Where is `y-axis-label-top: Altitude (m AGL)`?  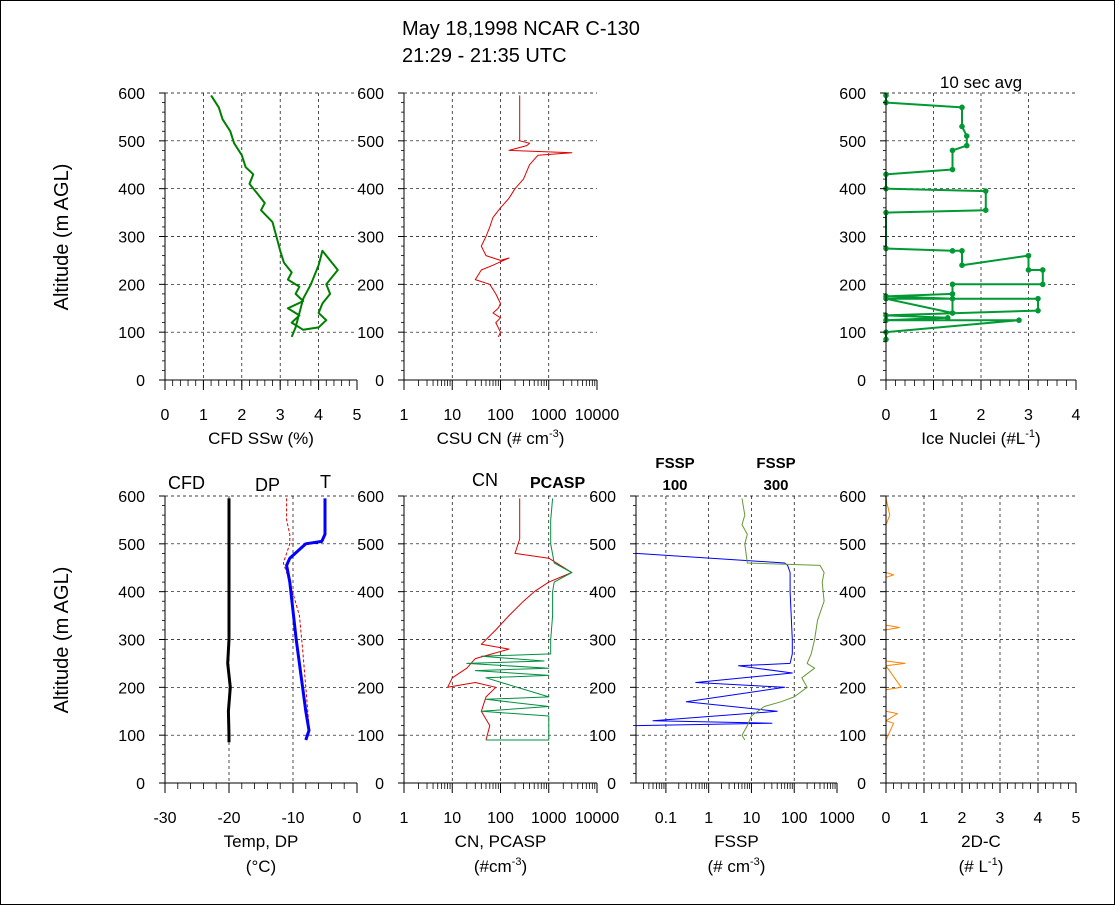 y-axis-label-top: Altitude (m AGL) is located at coordinates (62, 237).